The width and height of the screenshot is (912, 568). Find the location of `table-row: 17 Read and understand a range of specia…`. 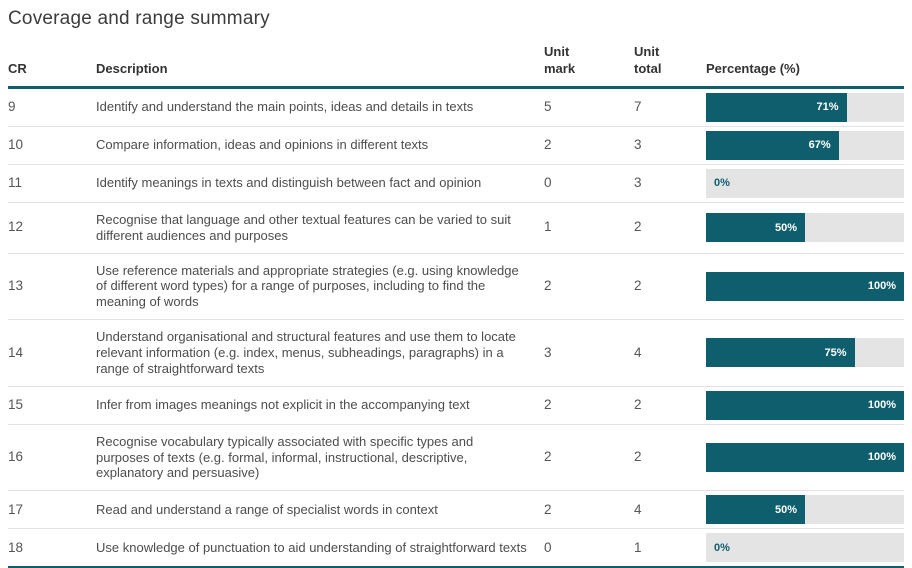

table-row: 17 Read and understand a range of specia… is located at coordinates (456, 510).